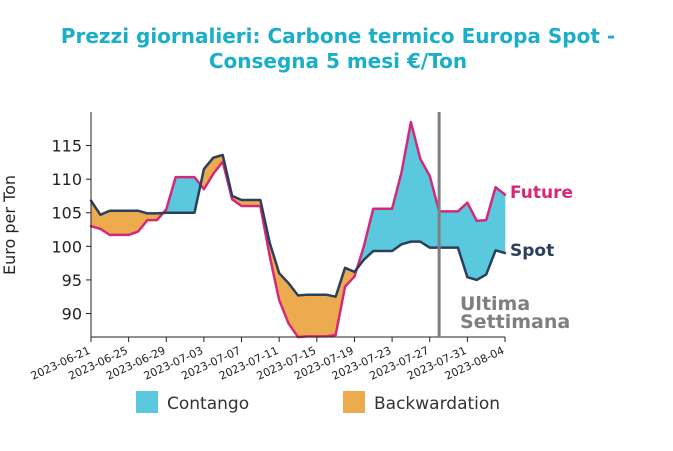 The image size is (673, 451). What do you see at coordinates (354, 402) in the screenshot?
I see `legend-swatch-backwardation` at bounding box center [354, 402].